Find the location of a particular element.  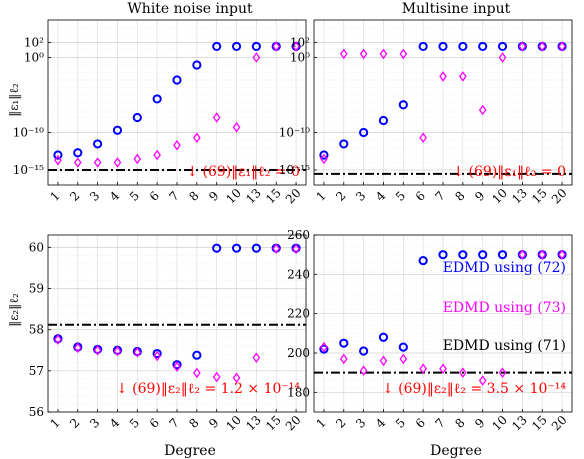

y-tick-label: 10⁻¹⁰ is located at coordinates (28, 133).